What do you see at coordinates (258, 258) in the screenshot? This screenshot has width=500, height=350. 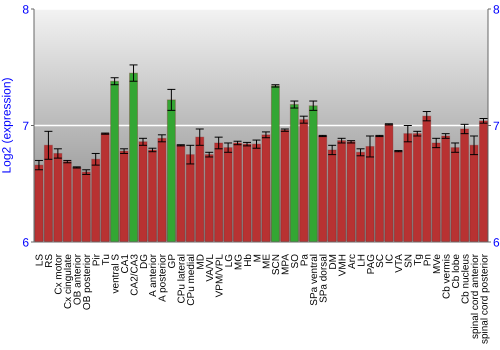 I see `x-tick-label: M` at bounding box center [258, 258].